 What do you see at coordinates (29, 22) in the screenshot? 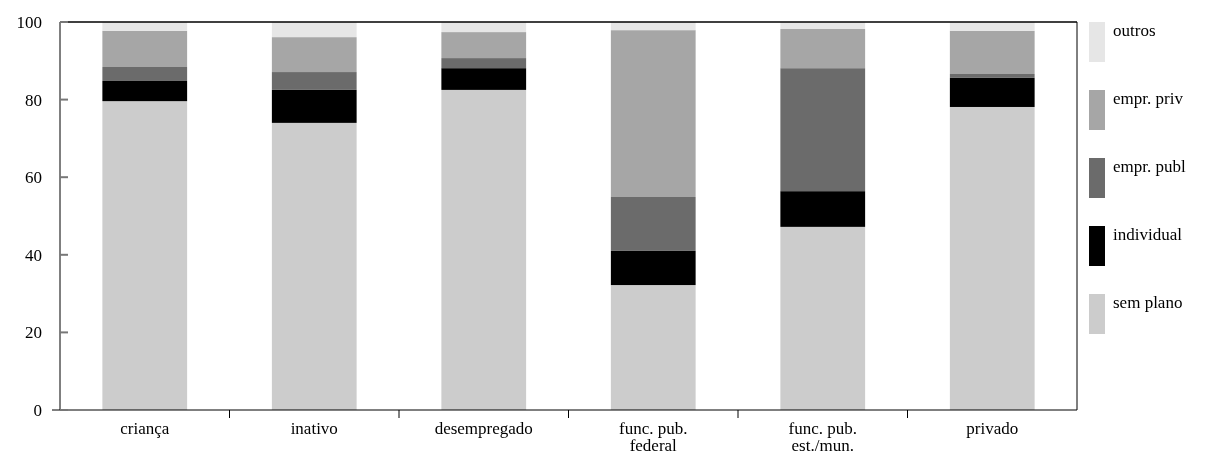
I see `y-tick-label: 100` at bounding box center [29, 22].